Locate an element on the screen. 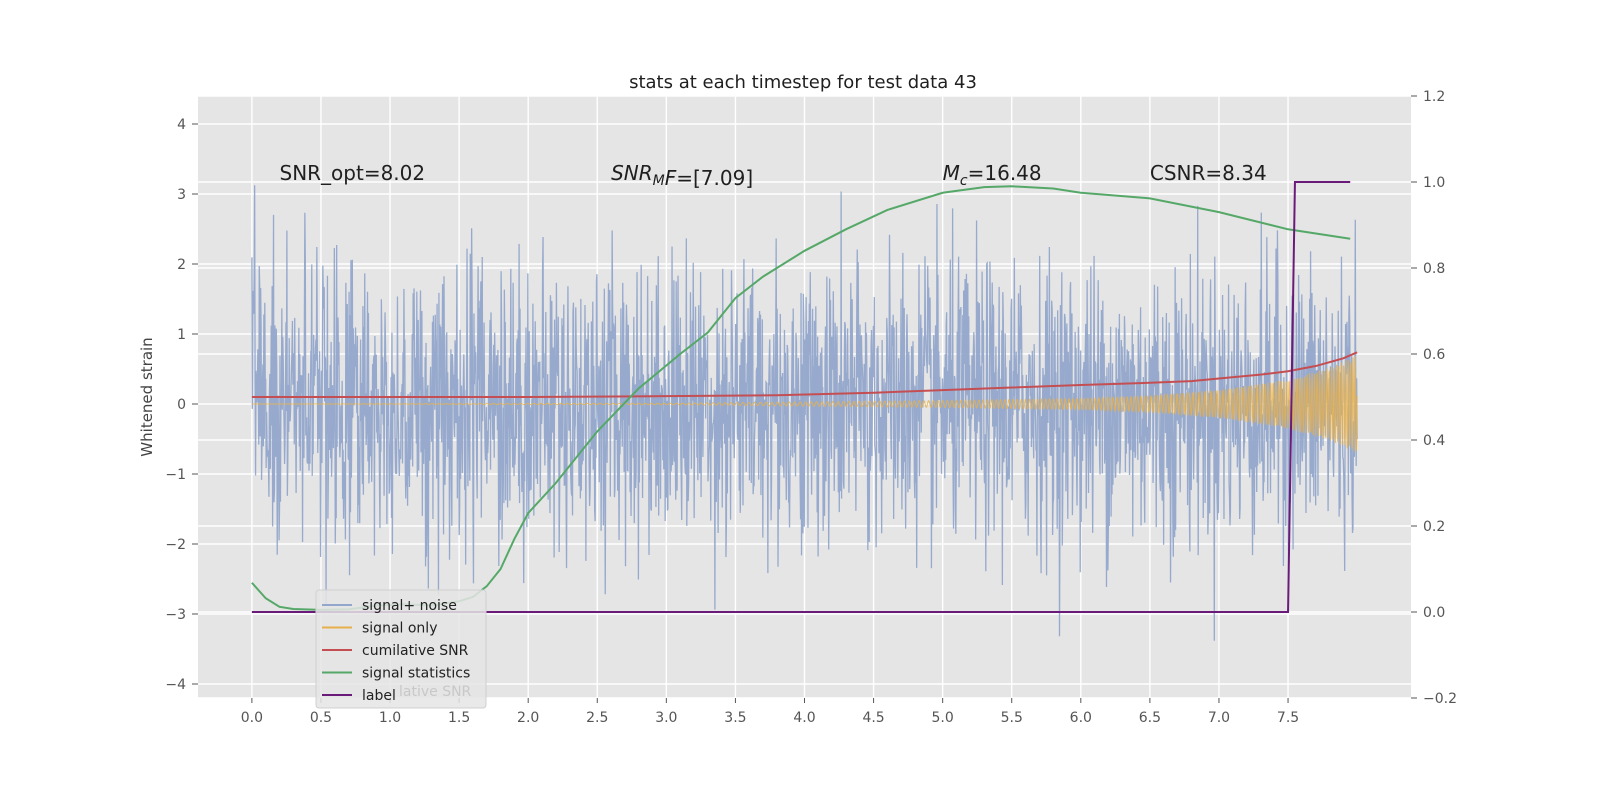 Image resolution: width=1600 pixels, height=800 pixels. y-tick-label: 2 is located at coordinates (181, 265).